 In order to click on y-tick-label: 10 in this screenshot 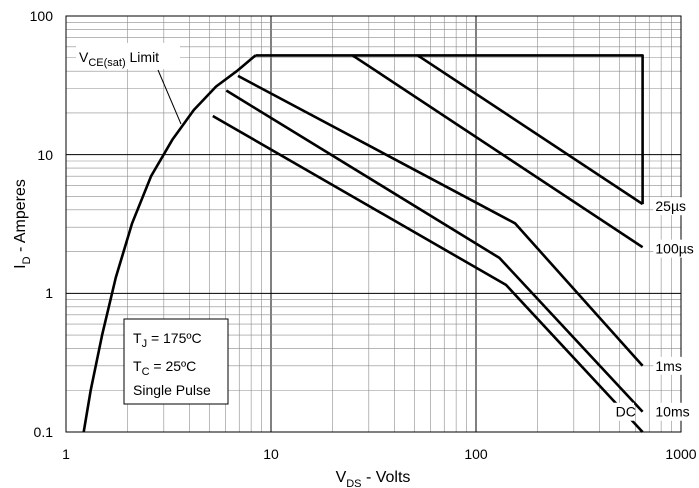, I will do `click(45, 155)`.